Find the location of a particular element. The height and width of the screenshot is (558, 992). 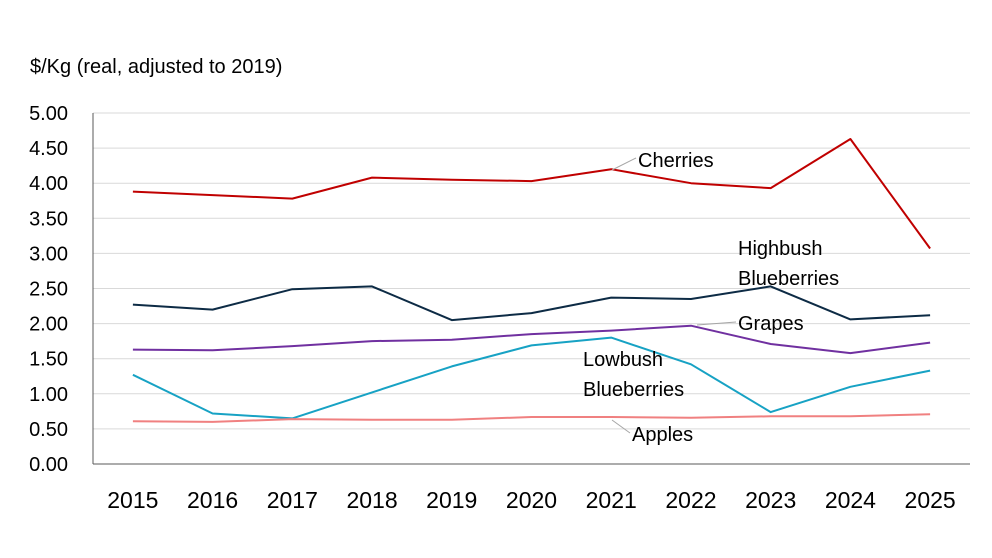

series-line-apples is located at coordinates (531, 418).